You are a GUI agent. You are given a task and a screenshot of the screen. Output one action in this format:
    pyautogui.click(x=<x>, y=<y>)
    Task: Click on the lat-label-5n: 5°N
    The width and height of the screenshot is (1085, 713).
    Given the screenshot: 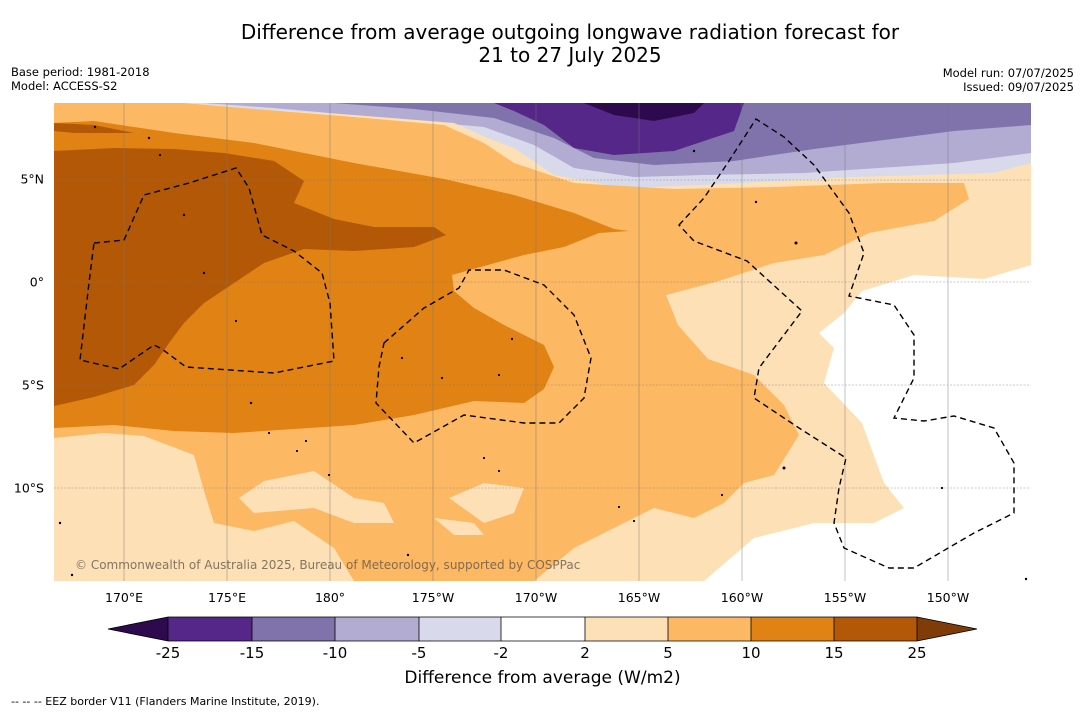 What is the action you would take?
    pyautogui.click(x=32, y=179)
    